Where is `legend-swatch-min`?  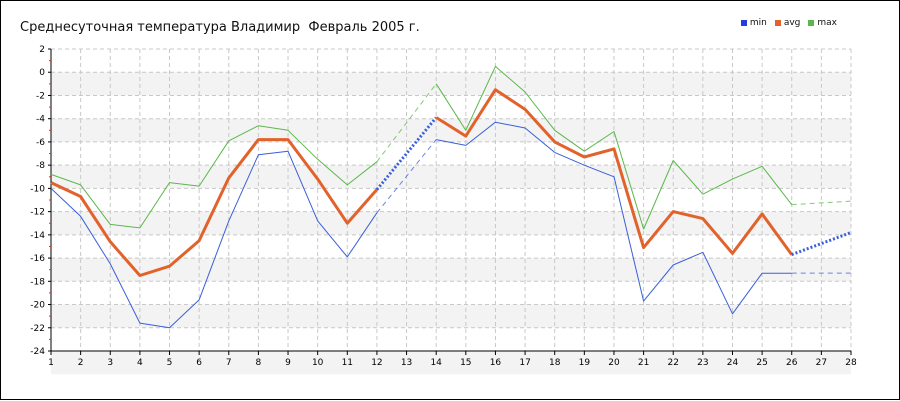 legend-swatch-min is located at coordinates (743, 23).